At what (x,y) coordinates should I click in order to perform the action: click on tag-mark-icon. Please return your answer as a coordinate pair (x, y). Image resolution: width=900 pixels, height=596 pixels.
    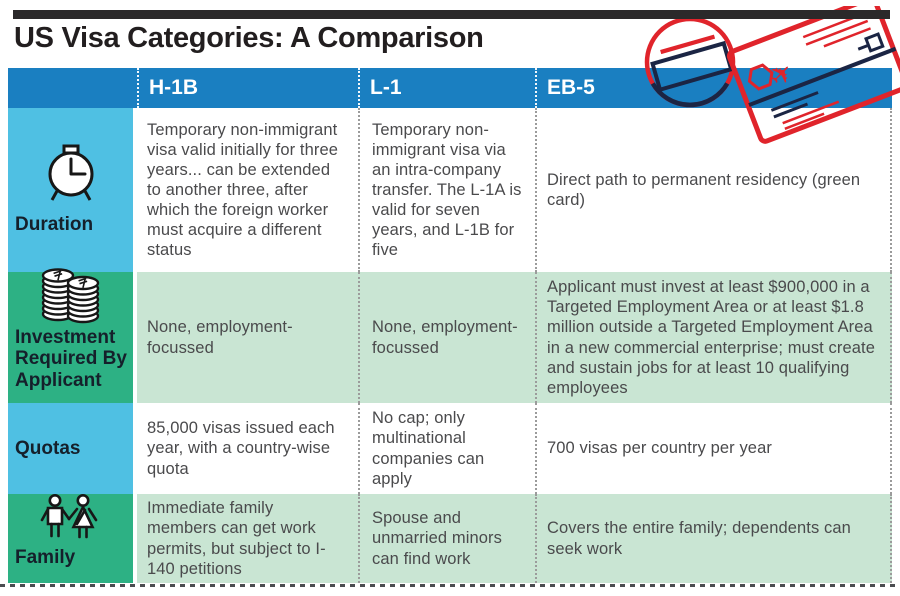
    Looking at the image, I should click on (871, 42).